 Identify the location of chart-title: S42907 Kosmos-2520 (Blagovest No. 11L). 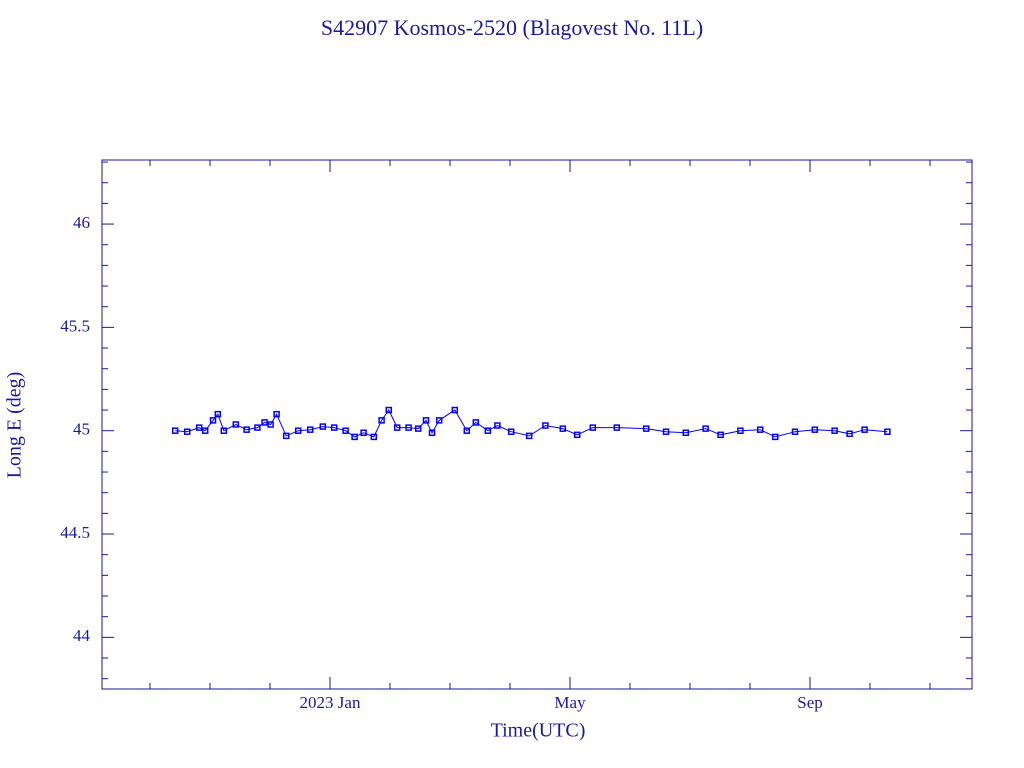
(512, 27).